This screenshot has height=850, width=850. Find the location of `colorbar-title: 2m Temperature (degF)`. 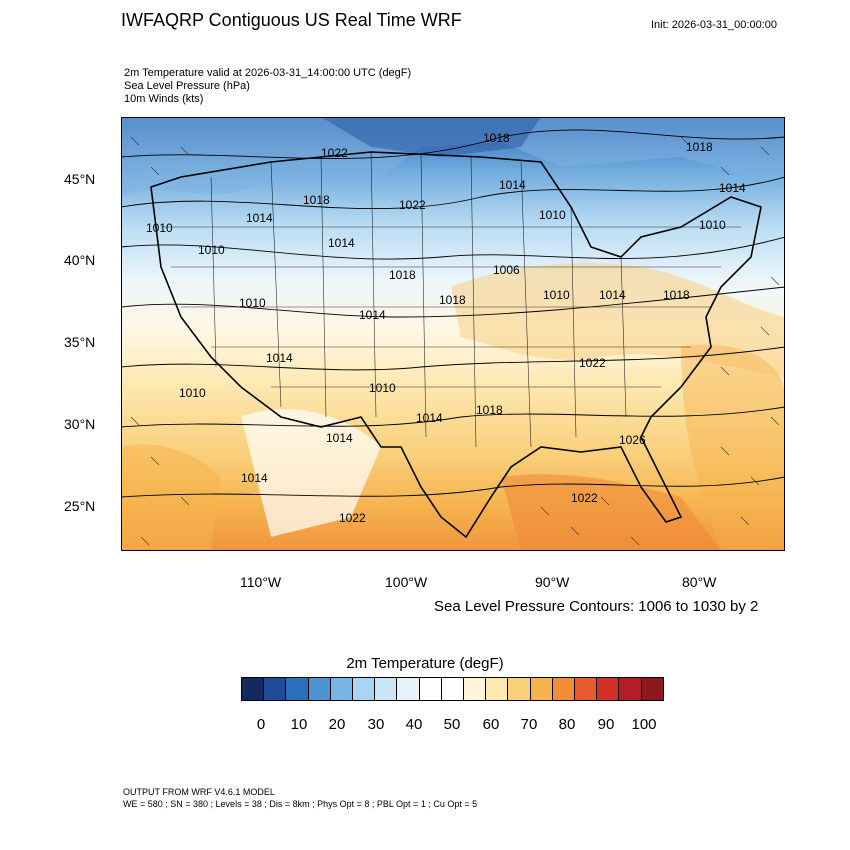

colorbar-title: 2m Temperature (degF) is located at coordinates (425, 663).